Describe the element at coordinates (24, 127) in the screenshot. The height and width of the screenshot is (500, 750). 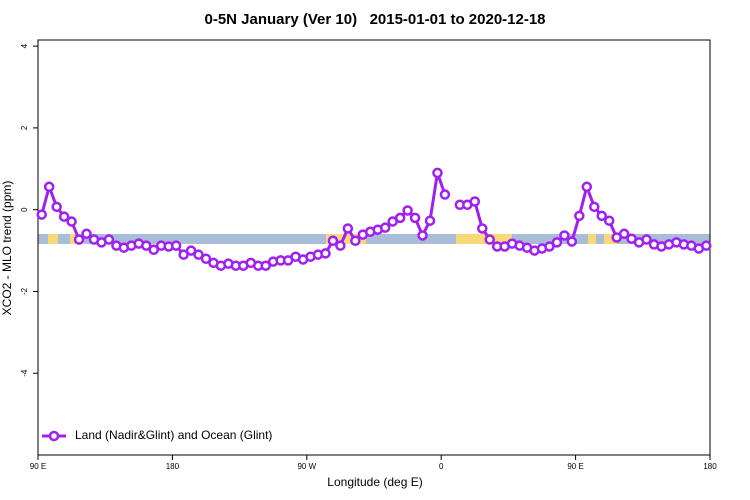
I see `y-tick-label: 2` at that location.